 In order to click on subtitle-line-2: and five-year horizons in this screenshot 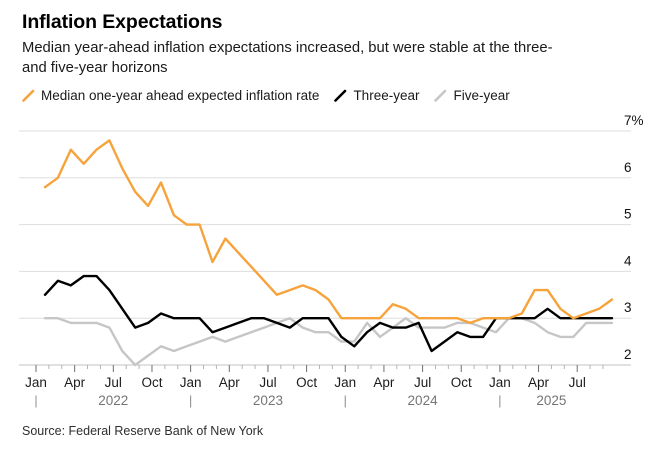, I will do `click(95, 68)`.